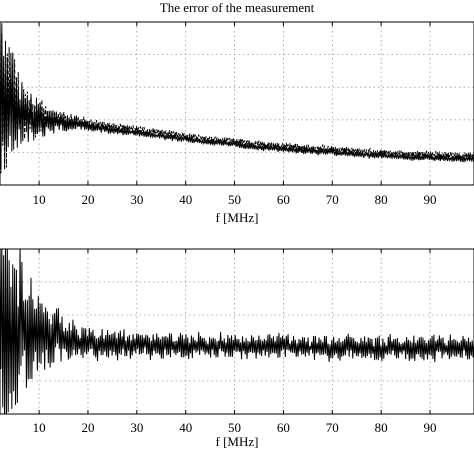  What do you see at coordinates (39, 427) in the screenshot?
I see `bottom-x-tick-label-10: 10` at bounding box center [39, 427].